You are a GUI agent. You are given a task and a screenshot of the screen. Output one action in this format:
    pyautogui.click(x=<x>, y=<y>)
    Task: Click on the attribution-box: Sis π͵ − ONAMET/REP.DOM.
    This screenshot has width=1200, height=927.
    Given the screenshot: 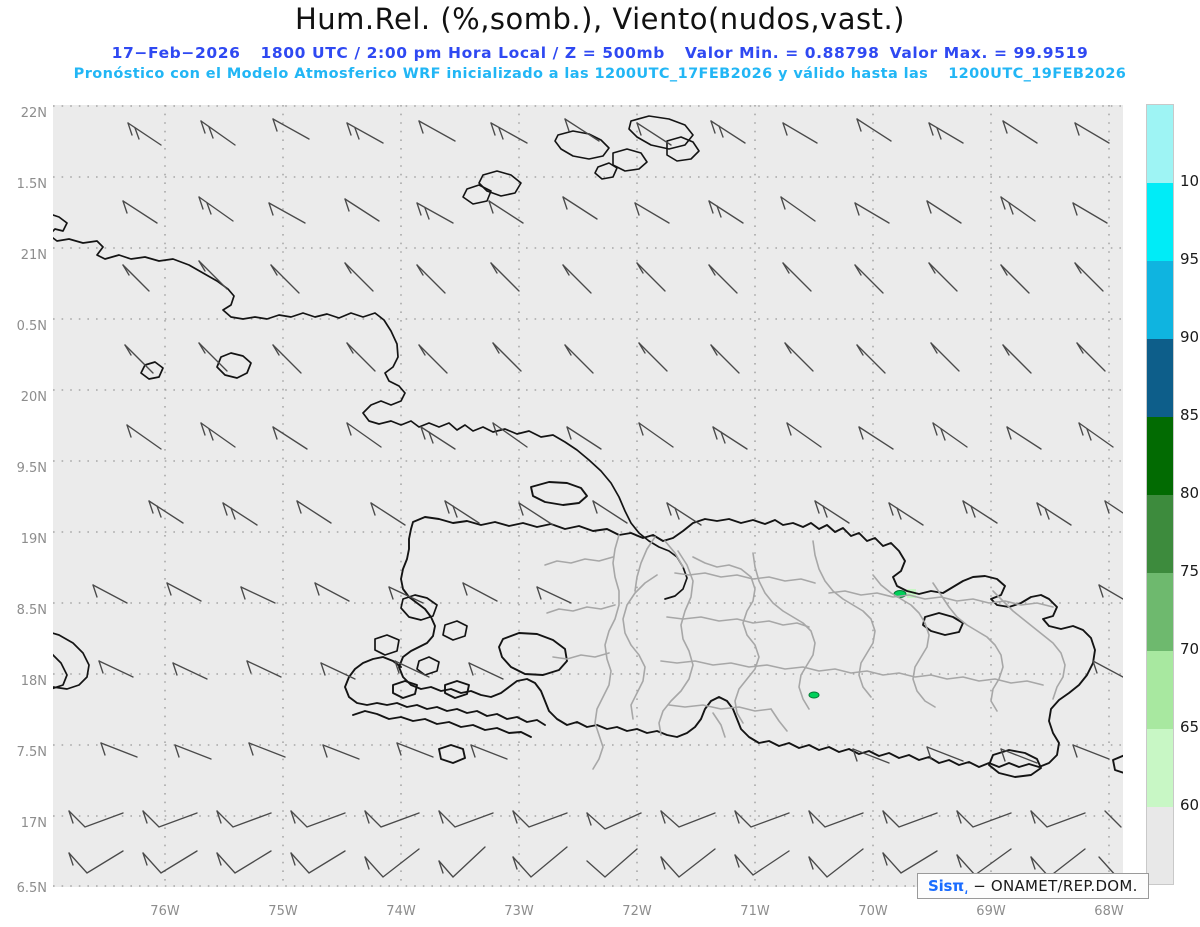 What is the action you would take?
    pyautogui.click(x=1033, y=886)
    